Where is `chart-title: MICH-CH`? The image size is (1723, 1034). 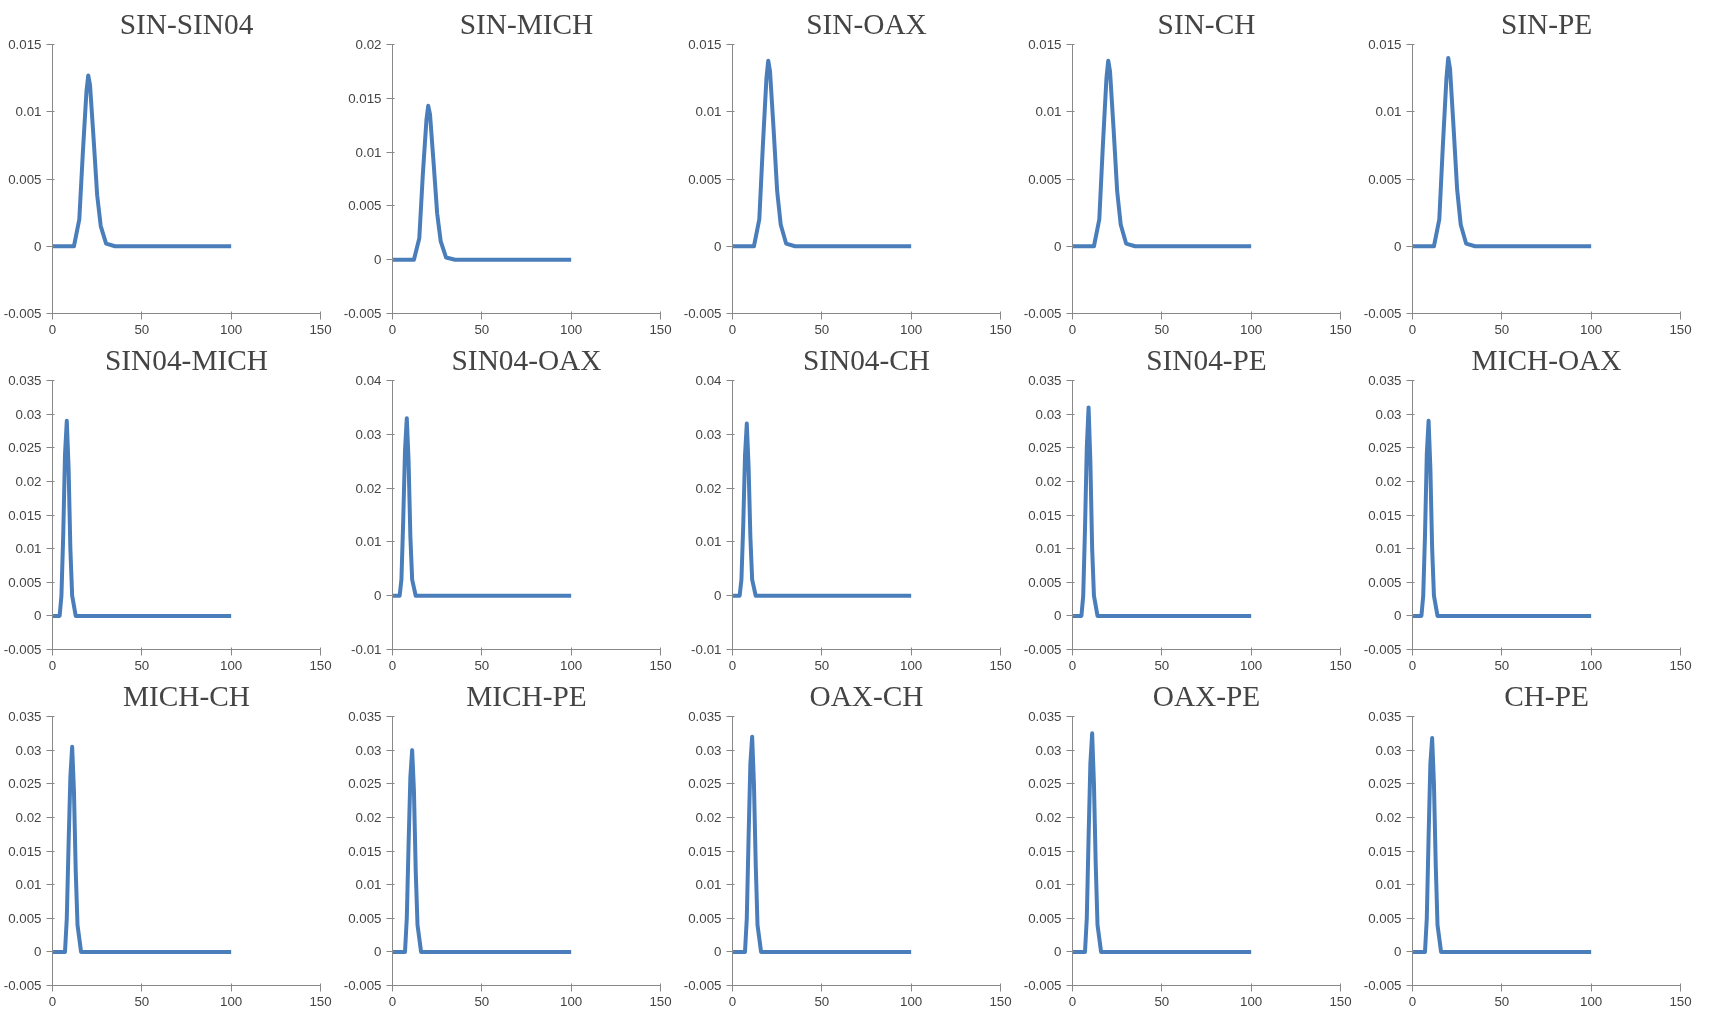
chart-title: MICH-CH is located at coordinates (186, 695).